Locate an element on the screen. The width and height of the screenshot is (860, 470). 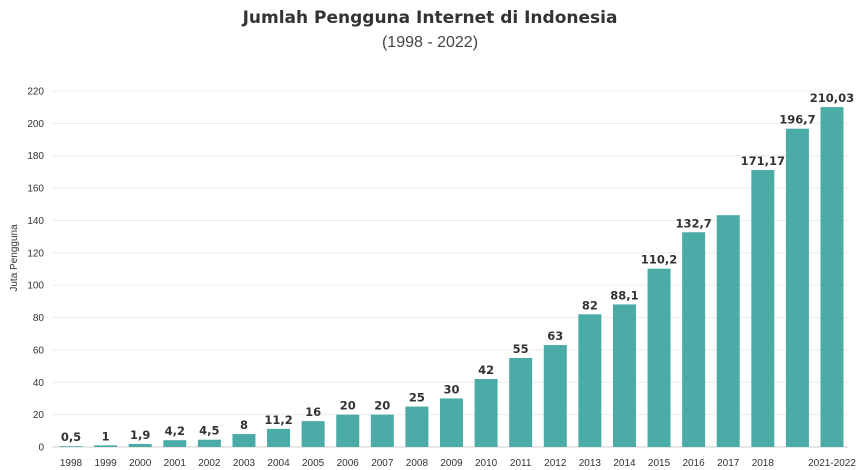
data-label: 171,17 is located at coordinates (763, 161).